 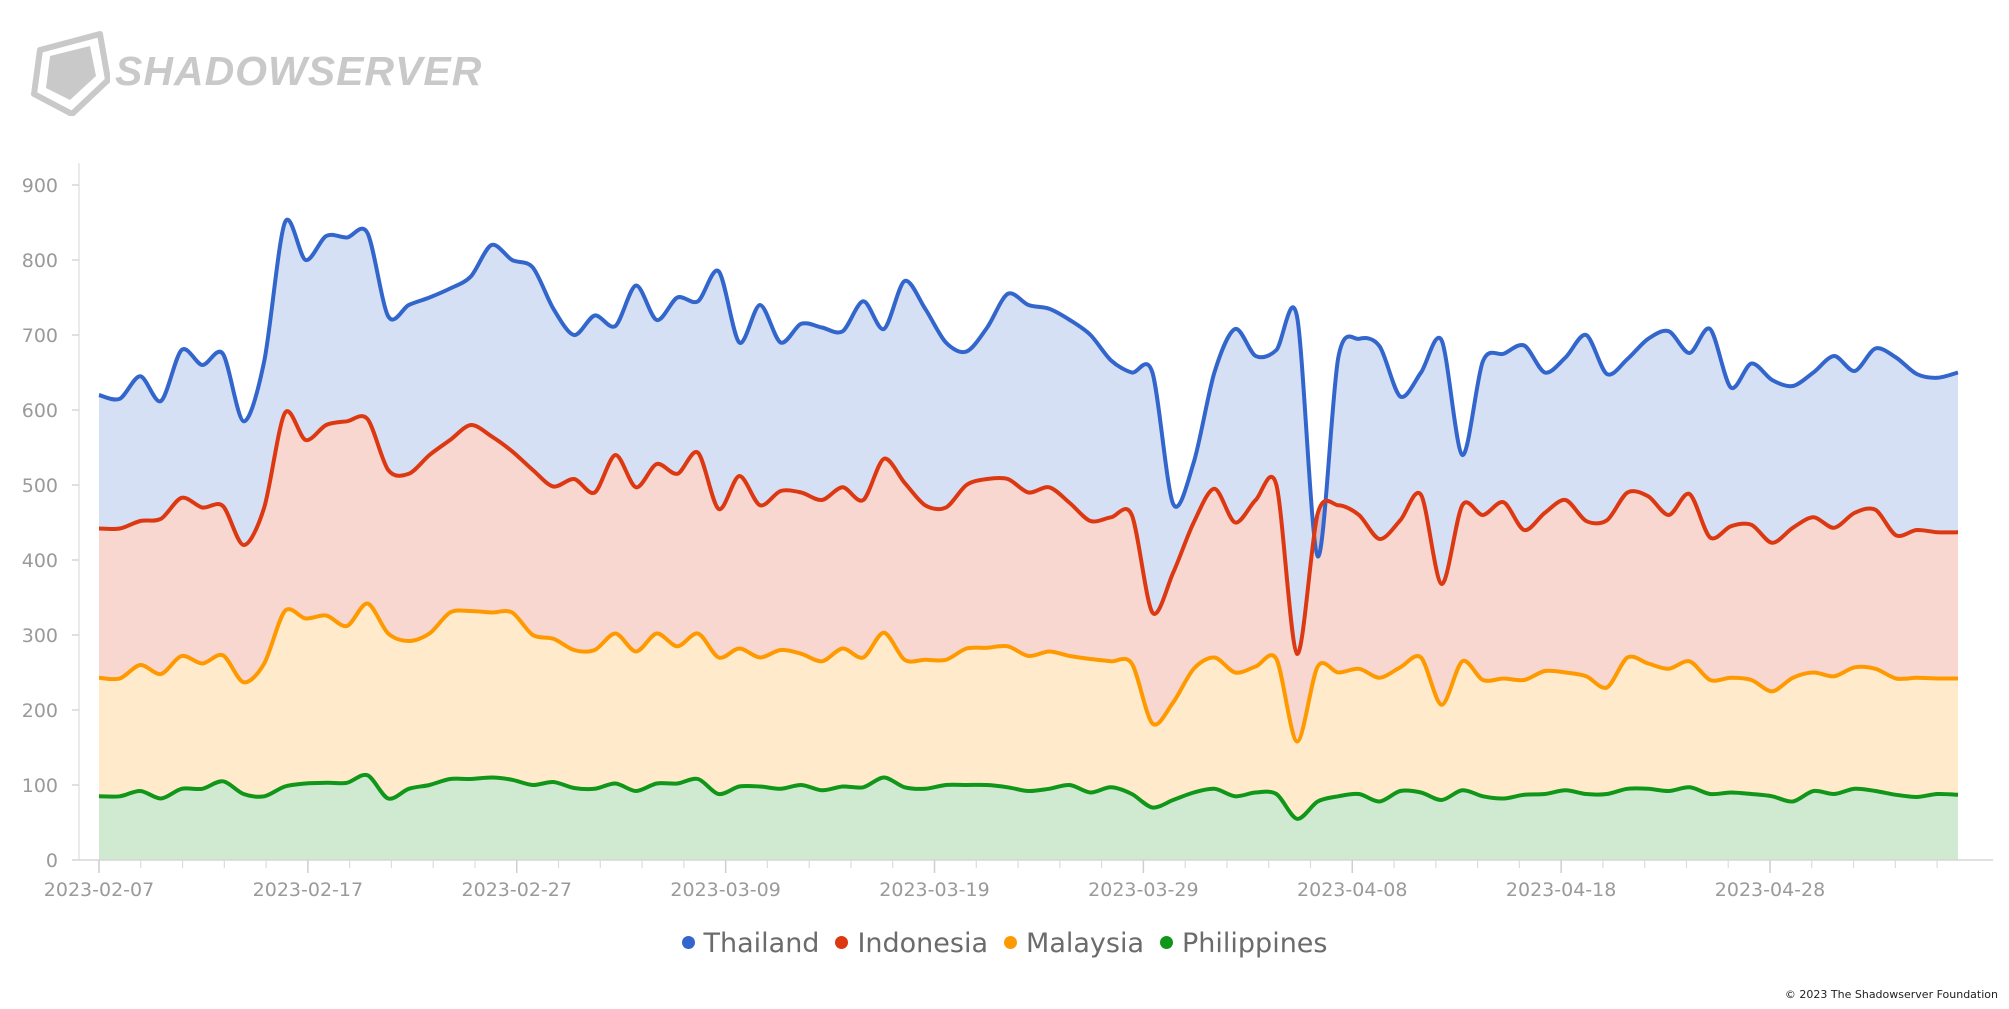 What do you see at coordinates (308, 889) in the screenshot?
I see `x-tick-label: 2023-02-17` at bounding box center [308, 889].